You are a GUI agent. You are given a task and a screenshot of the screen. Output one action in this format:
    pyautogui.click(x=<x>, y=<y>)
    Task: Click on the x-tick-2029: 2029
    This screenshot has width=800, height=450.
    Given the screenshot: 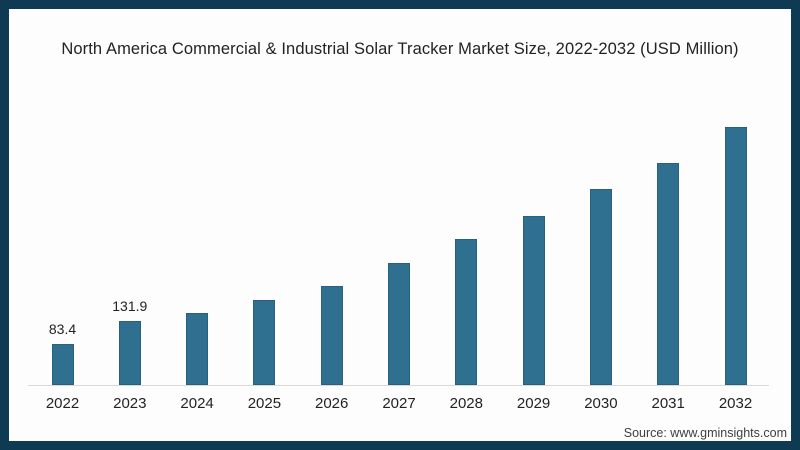 What is the action you would take?
    pyautogui.click(x=533, y=403)
    